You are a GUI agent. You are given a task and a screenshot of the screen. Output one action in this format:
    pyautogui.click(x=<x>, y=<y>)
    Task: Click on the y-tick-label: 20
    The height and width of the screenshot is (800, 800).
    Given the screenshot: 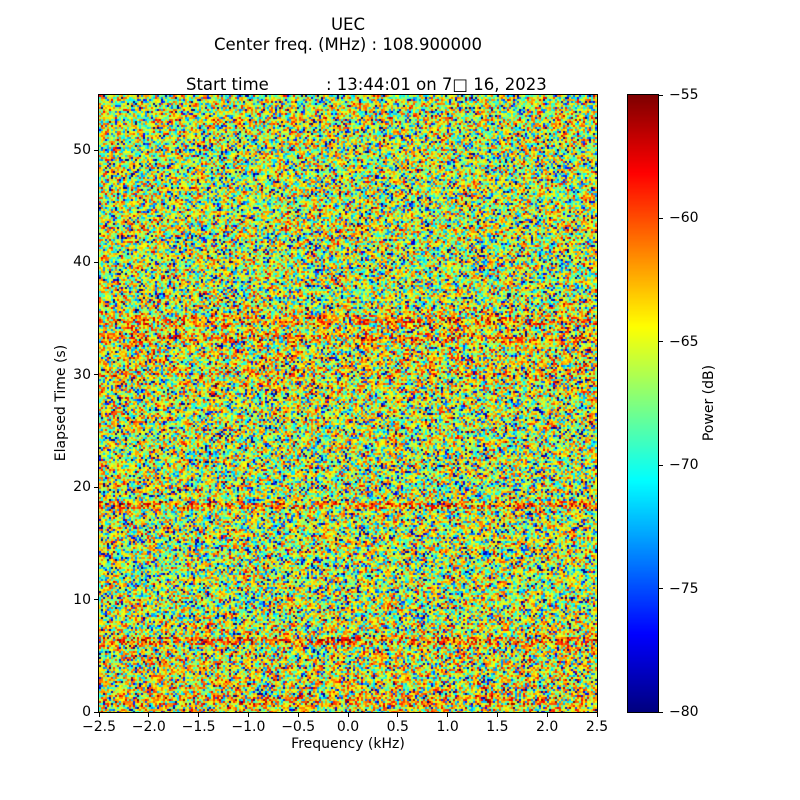 What is the action you would take?
    pyautogui.click(x=82, y=487)
    